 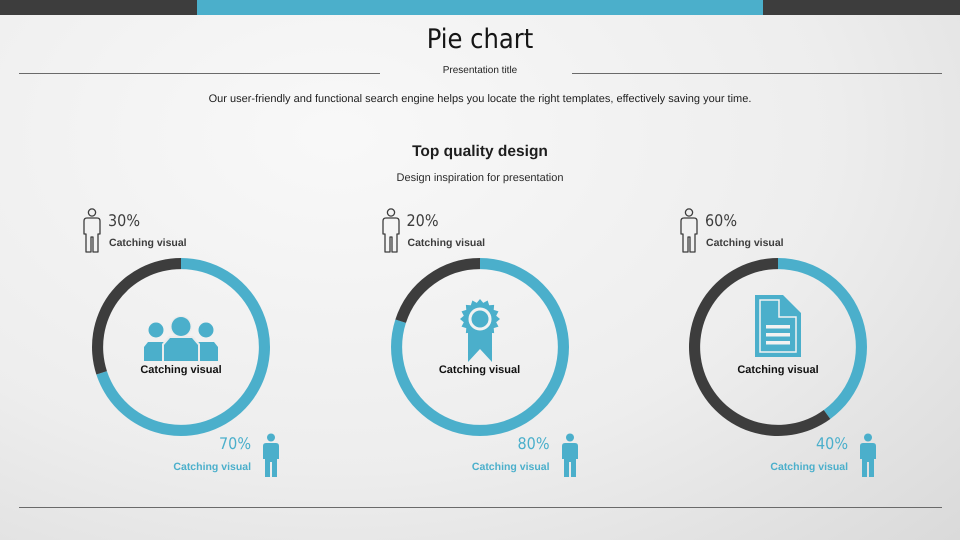 I want to click on data-label: 30%, so click(x=124, y=220).